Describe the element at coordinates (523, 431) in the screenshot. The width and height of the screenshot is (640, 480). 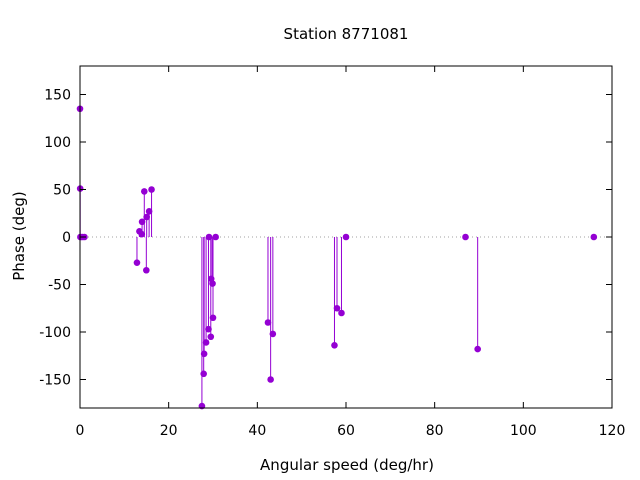
I see `x-tick-label-5: 100` at that location.